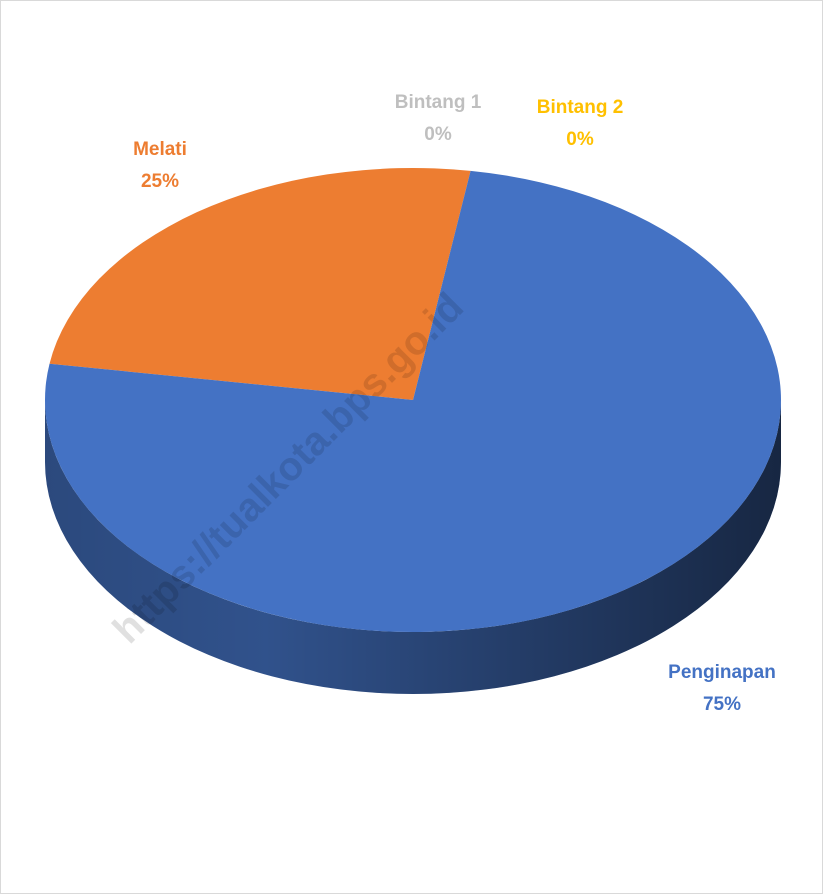 This screenshot has height=894, width=823. What do you see at coordinates (580, 107) in the screenshot?
I see `category-label: Bintang 2` at bounding box center [580, 107].